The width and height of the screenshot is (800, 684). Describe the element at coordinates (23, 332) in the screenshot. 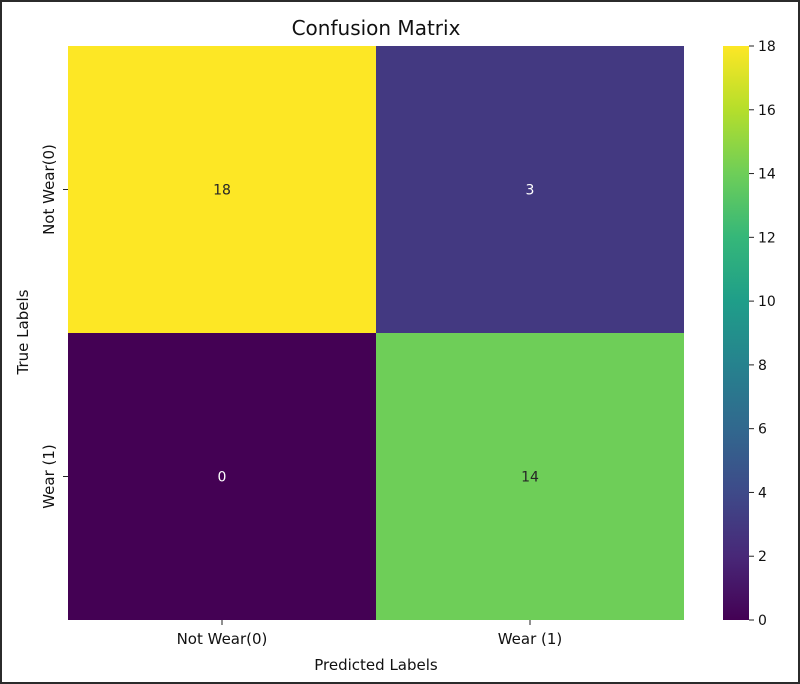

I see `y-axis-label: True Labels` at that location.